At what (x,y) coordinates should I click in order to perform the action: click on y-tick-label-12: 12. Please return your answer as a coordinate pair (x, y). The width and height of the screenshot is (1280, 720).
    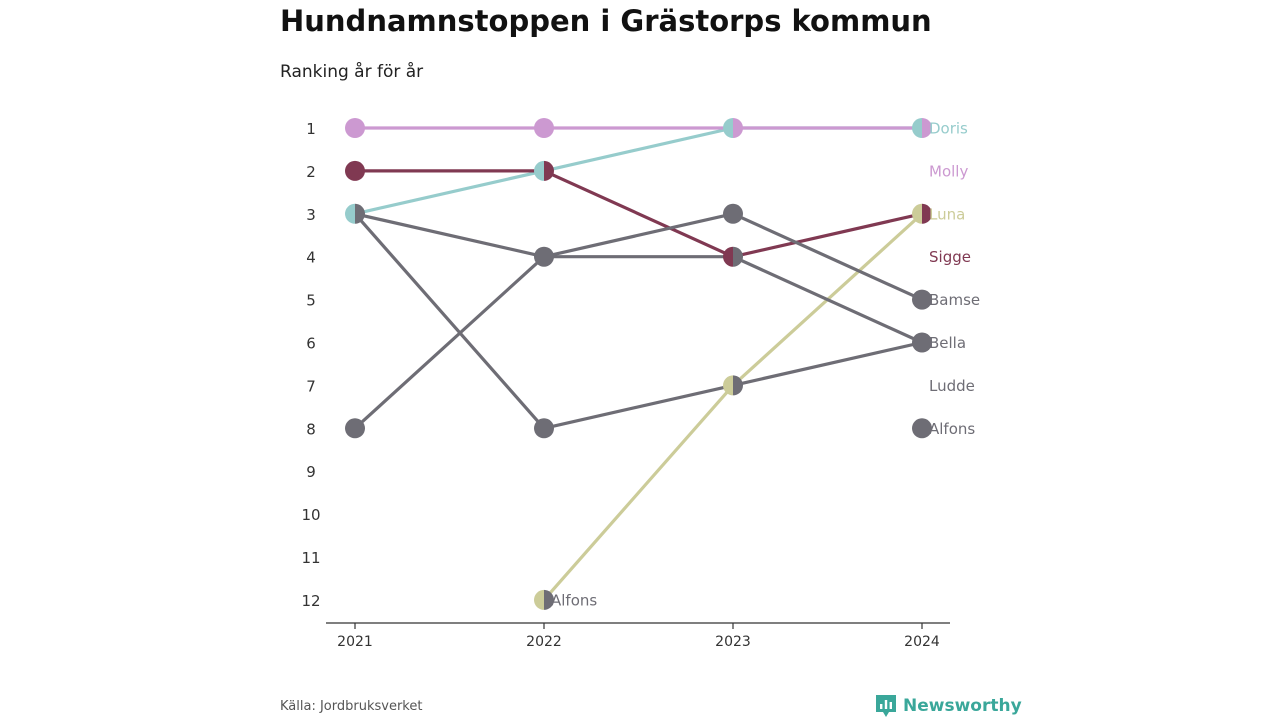
    Looking at the image, I should click on (310, 601).